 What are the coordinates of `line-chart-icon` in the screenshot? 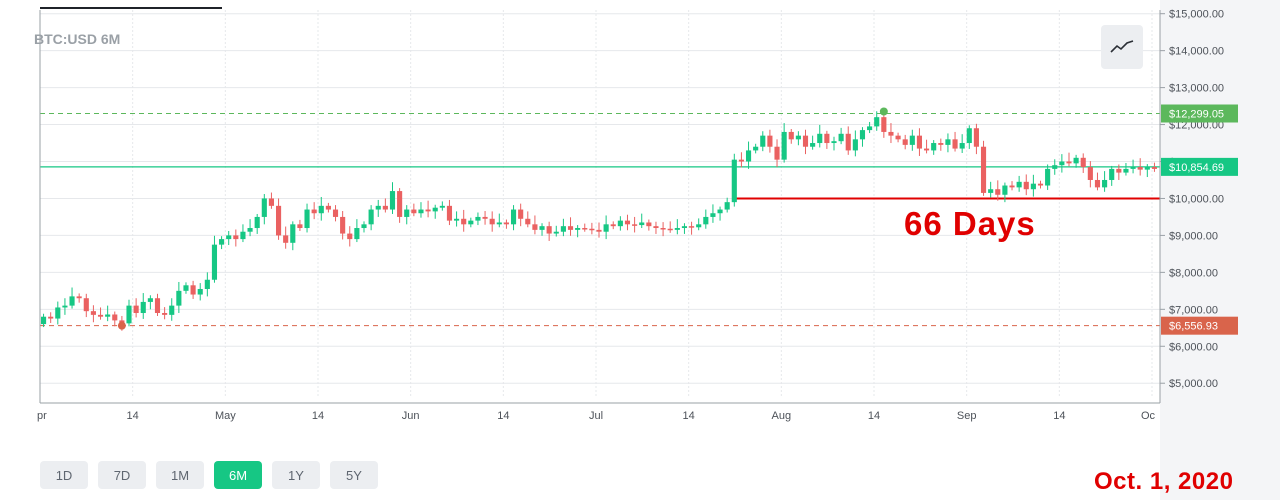 It's located at (1122, 46).